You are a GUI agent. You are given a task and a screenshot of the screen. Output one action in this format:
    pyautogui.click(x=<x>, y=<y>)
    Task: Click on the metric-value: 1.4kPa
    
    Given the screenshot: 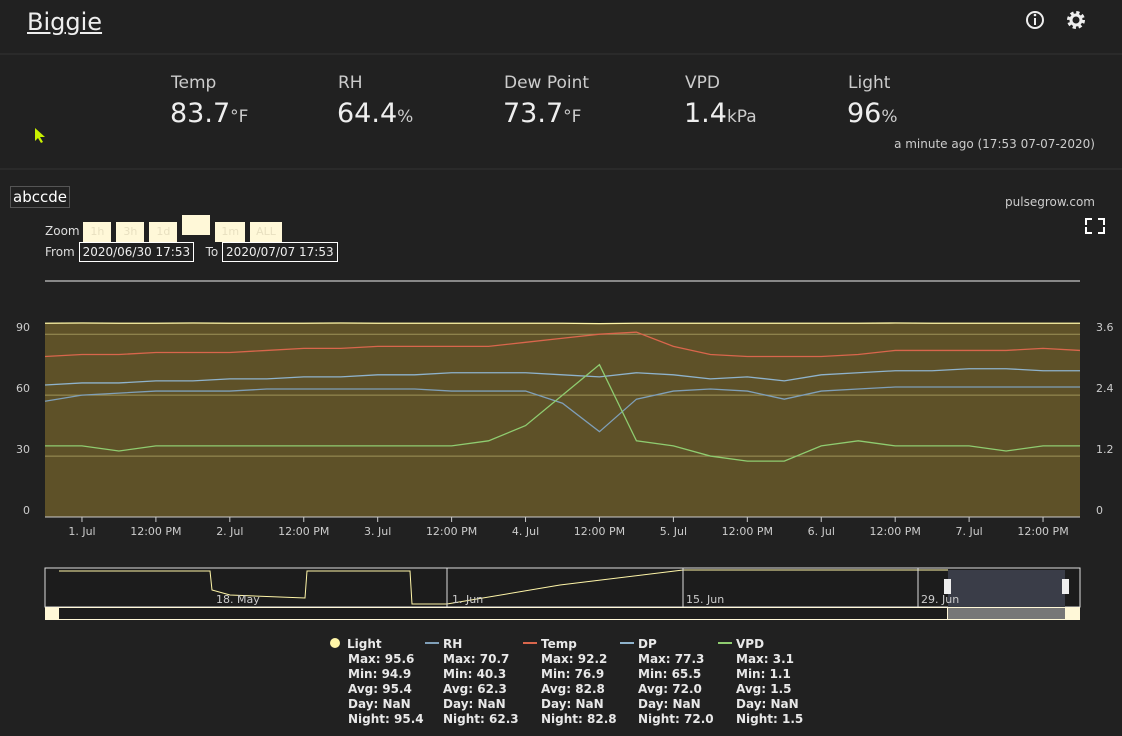 What is the action you would take?
    pyautogui.click(x=720, y=113)
    